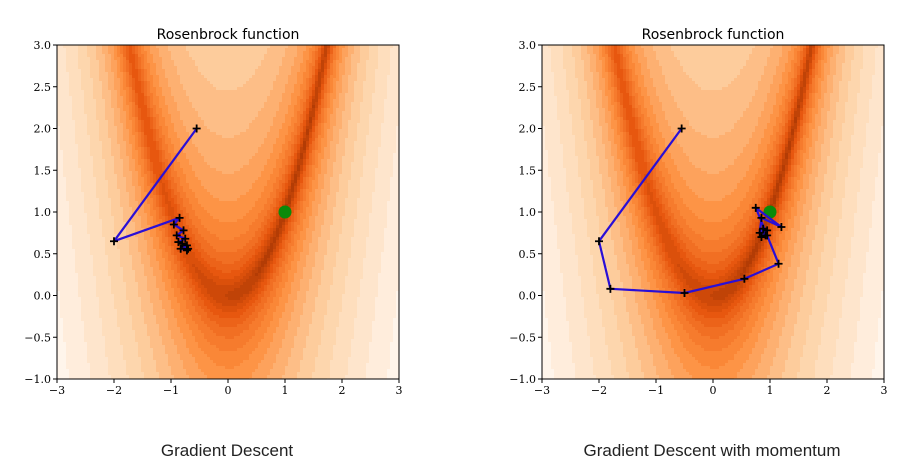 The image size is (916, 474). I want to click on caption-gradient-descent-momentum: Gradient Descent with momentum, so click(712, 451).